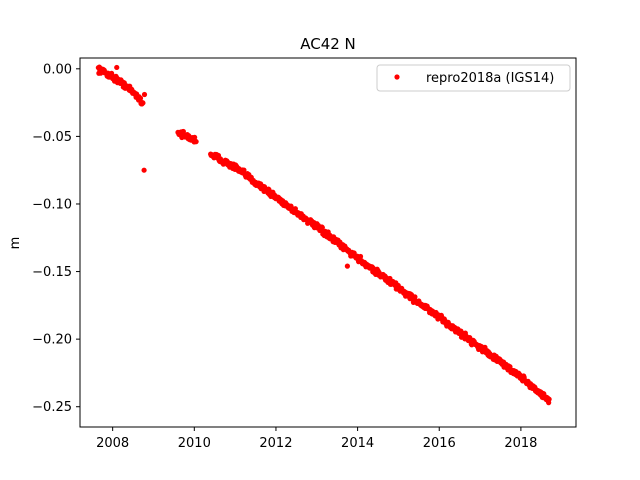 The image size is (640, 480). Describe the element at coordinates (52, 137) in the screenshot. I see `y-tick-label: −0.05` at that location.